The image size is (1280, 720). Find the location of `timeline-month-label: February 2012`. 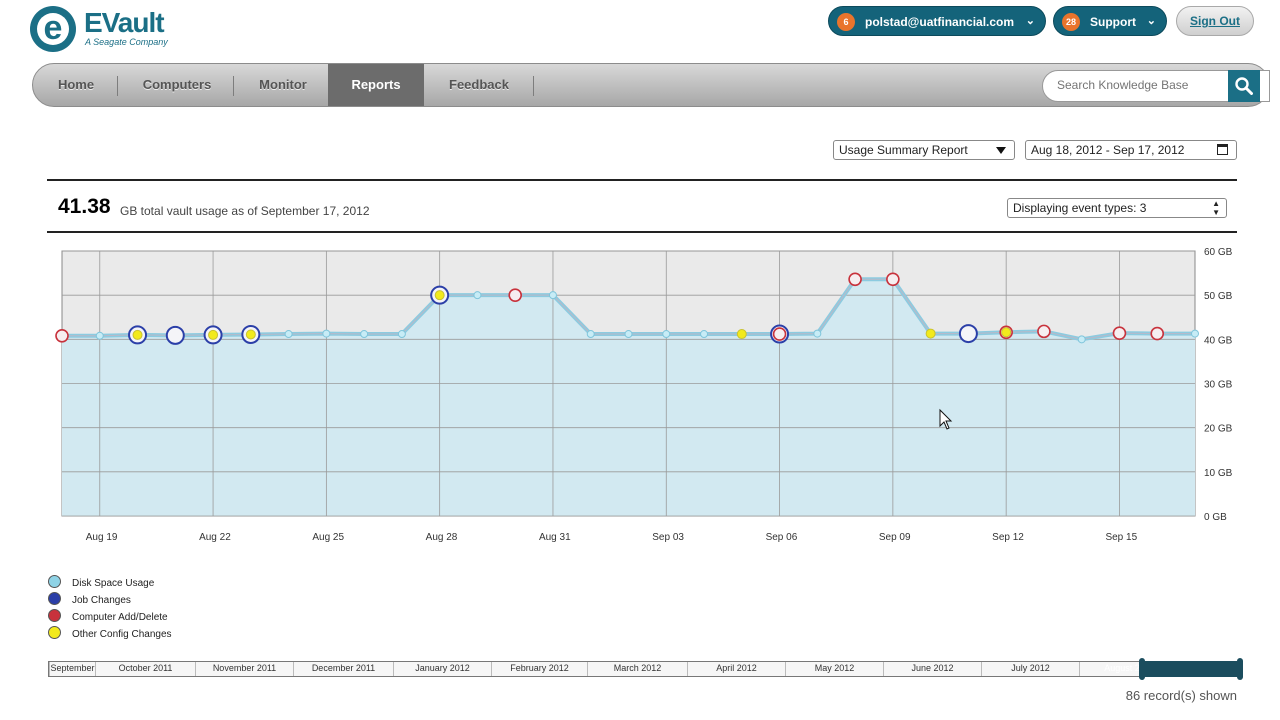

timeline-month-label: February 2012 is located at coordinates (539, 669).